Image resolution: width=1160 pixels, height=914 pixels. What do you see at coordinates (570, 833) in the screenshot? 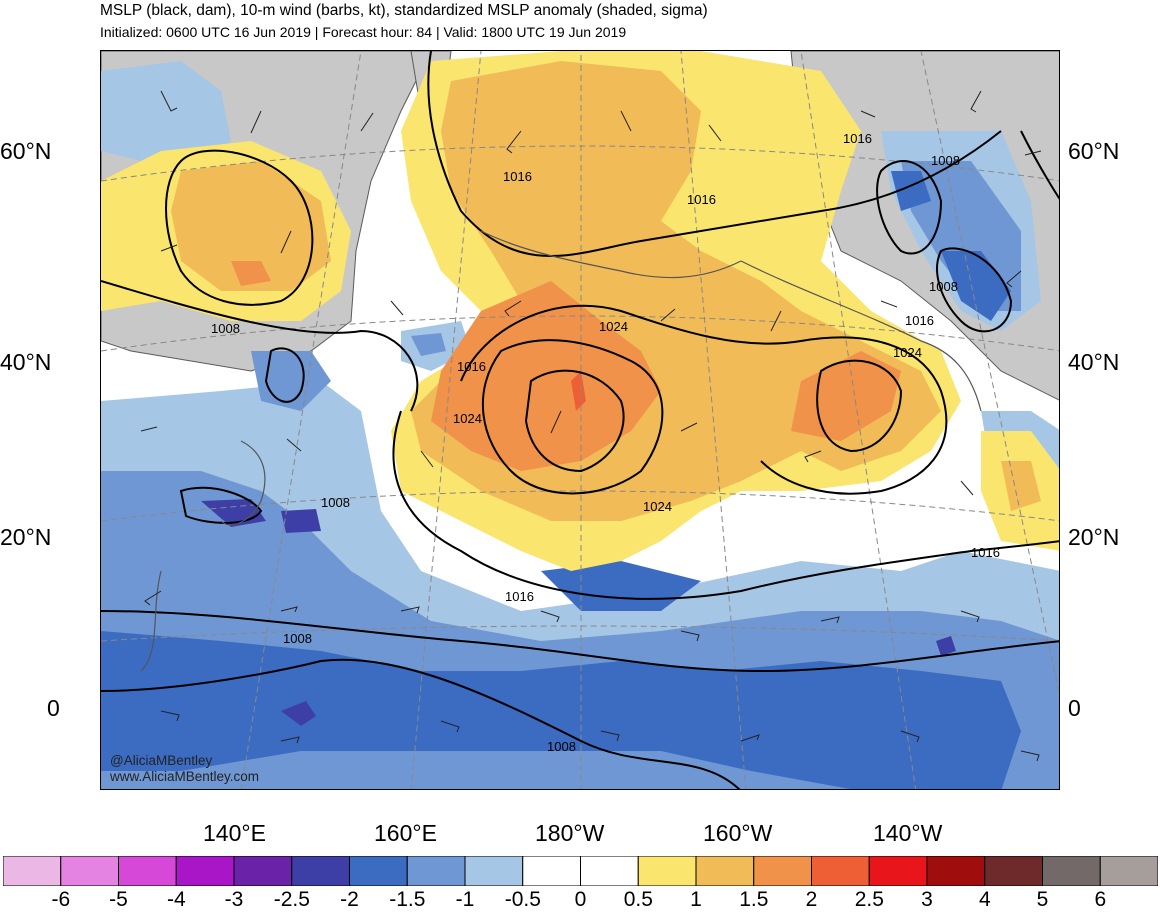
I see `lon-label-180w: 180°W` at bounding box center [570, 833].